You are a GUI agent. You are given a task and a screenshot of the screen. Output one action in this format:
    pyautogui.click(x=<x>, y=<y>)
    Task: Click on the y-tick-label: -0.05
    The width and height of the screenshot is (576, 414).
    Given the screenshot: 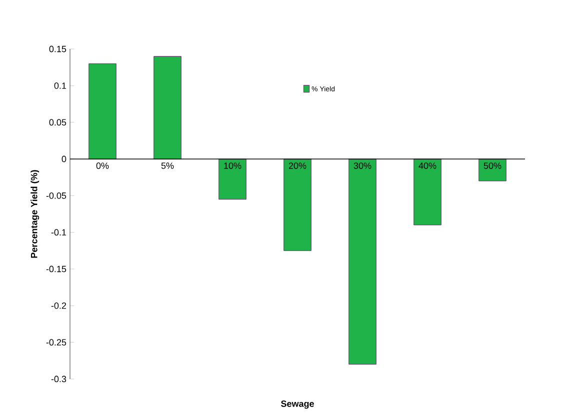 What is the action you would take?
    pyautogui.click(x=56, y=195)
    